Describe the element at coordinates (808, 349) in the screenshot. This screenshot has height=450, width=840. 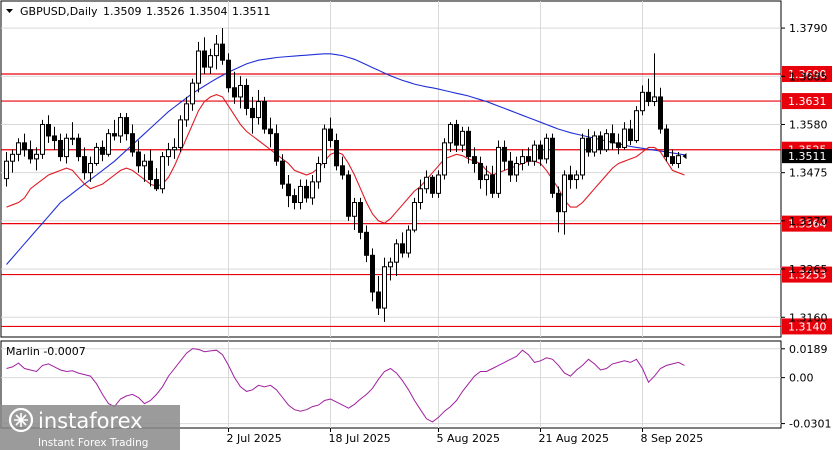
I see `y-tick-label: 0.0189` at that location.